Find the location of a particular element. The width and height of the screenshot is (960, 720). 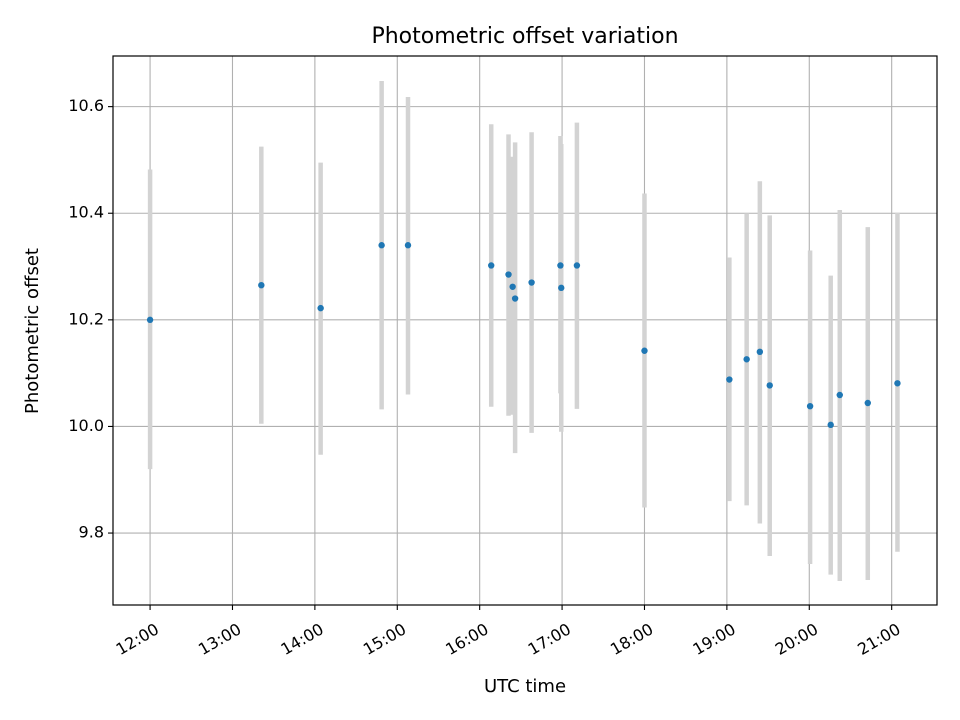

y-axis-label: Photometric offset is located at coordinates (32, 331).